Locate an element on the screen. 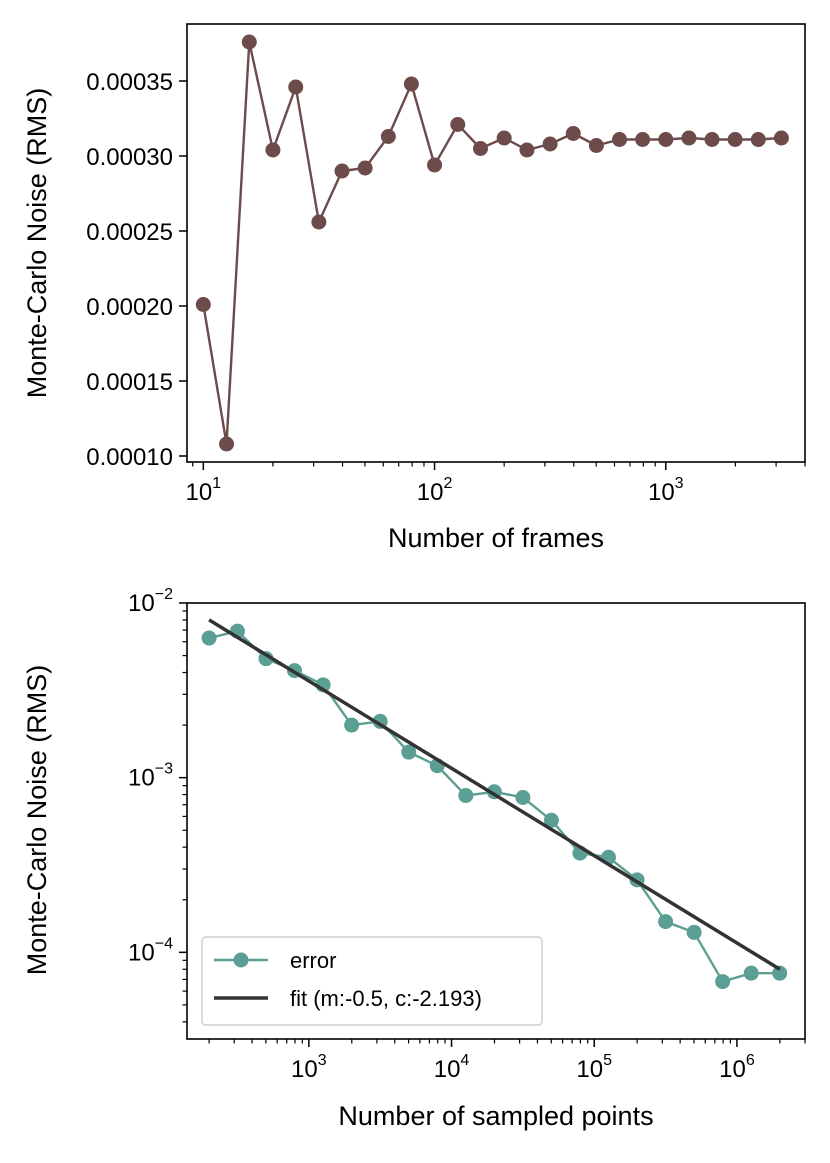 The image size is (830, 1163). y-tick-label: 0.00035 is located at coordinates (129, 82).